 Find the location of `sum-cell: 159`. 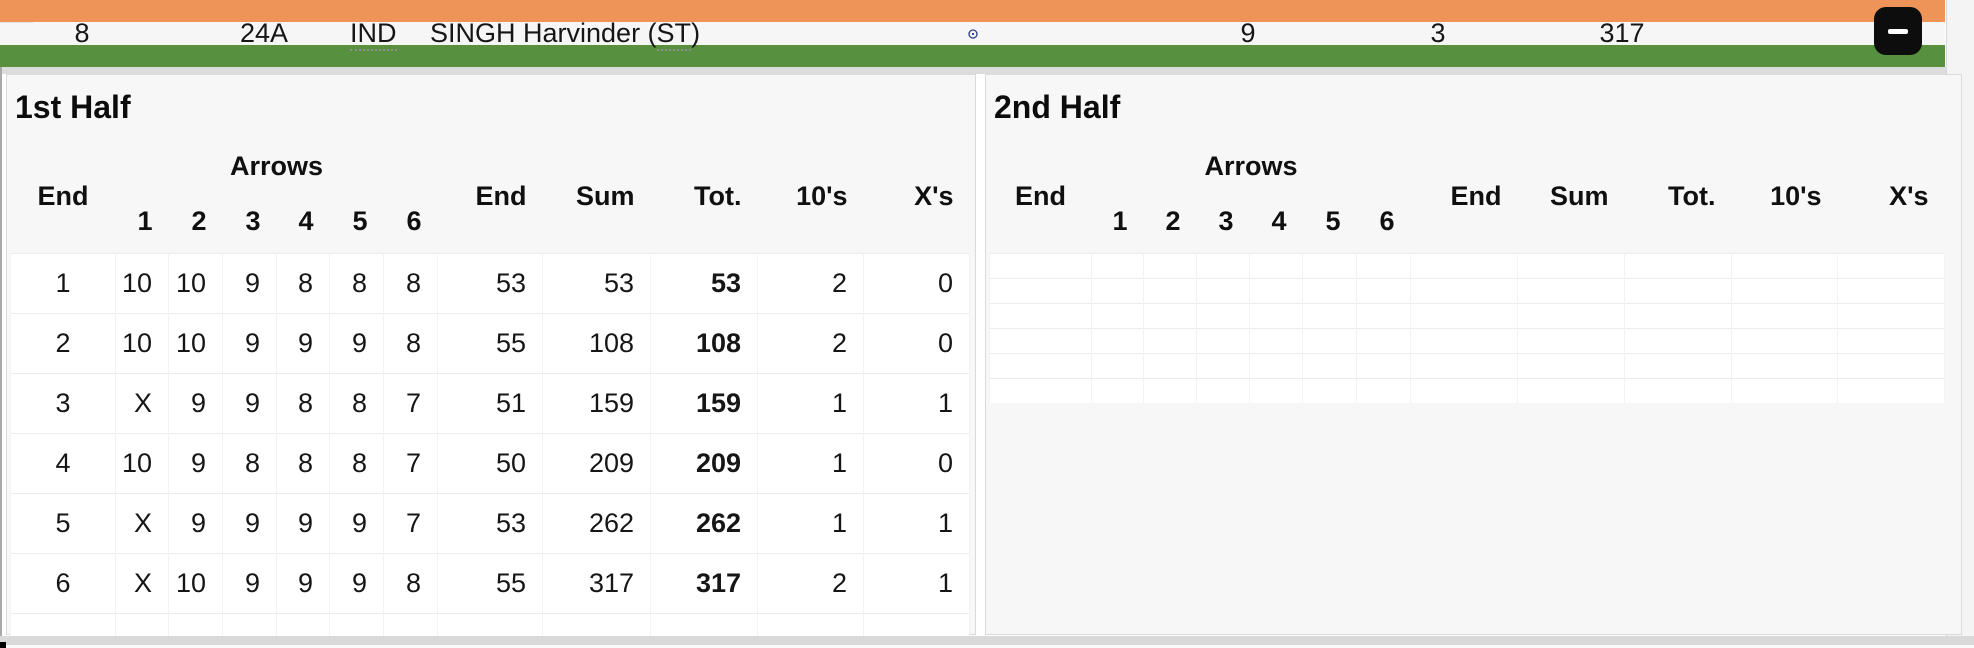

sum-cell: 159 is located at coordinates (596, 403).